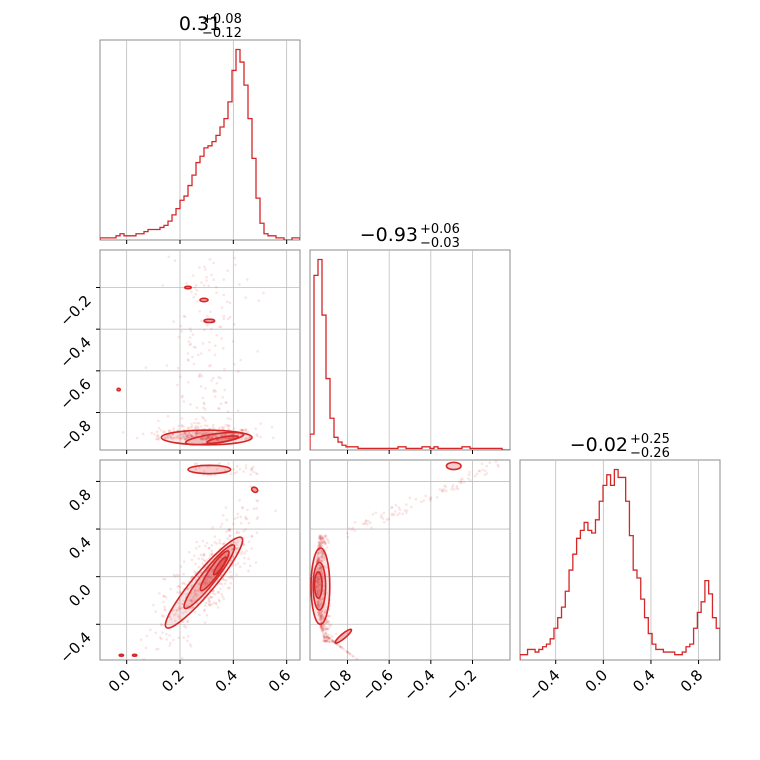  Describe the element at coordinates (650, 453) in the screenshot. I see `param-2-err-minus: −0.26` at that location.